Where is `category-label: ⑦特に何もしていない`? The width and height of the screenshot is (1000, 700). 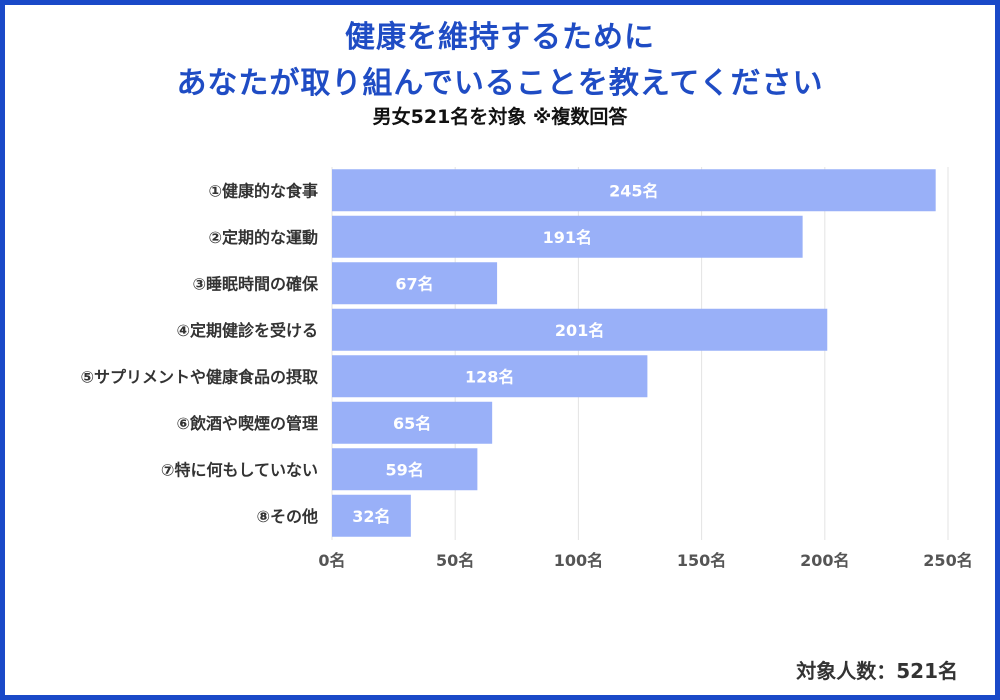
category-label: ⑦特に何もしていない is located at coordinates (239, 469).